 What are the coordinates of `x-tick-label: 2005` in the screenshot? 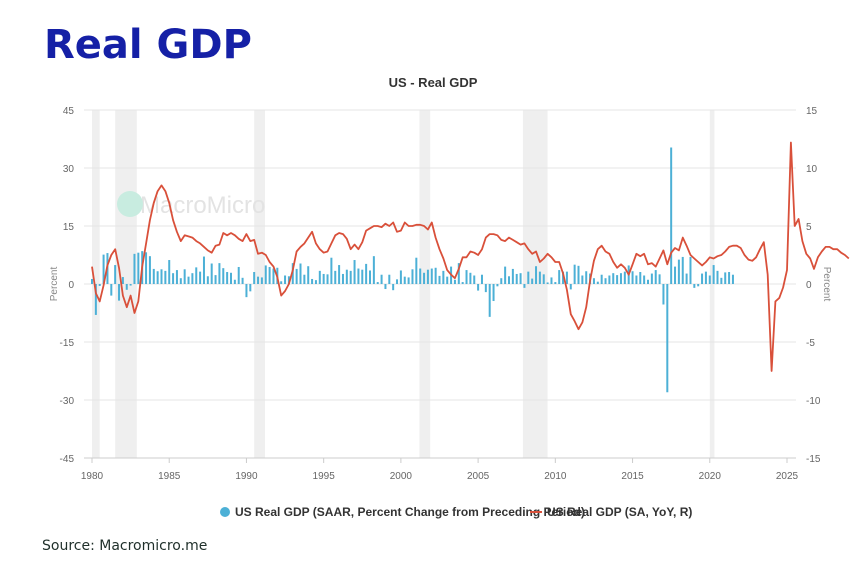 It's located at (478, 476).